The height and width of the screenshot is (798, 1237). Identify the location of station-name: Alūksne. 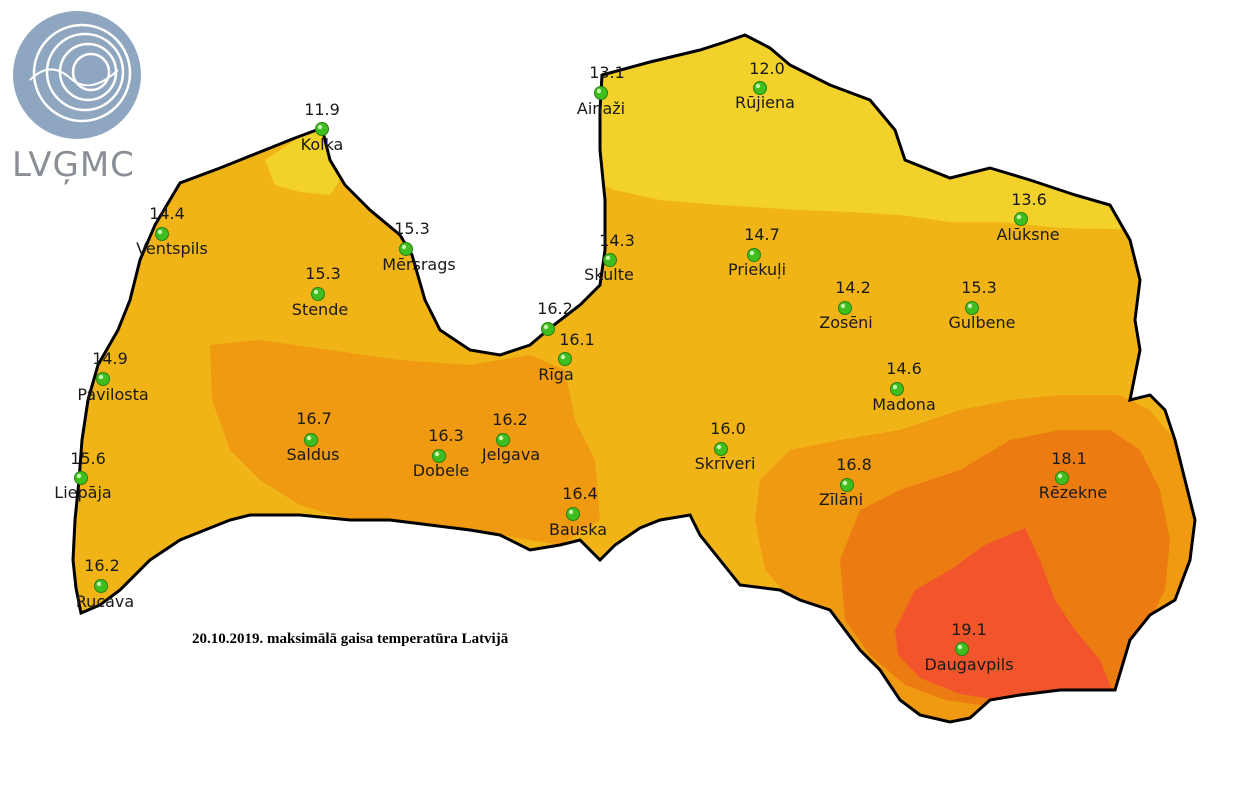
(1027, 234).